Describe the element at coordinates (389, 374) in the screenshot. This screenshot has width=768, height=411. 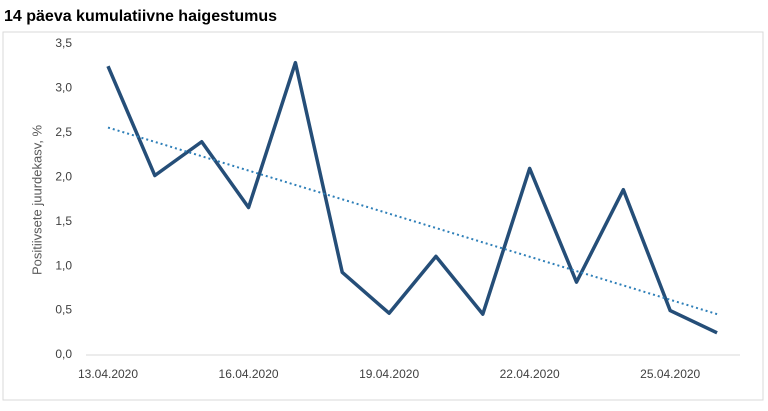
I see `x-tick-label: 19.04.2020` at that location.